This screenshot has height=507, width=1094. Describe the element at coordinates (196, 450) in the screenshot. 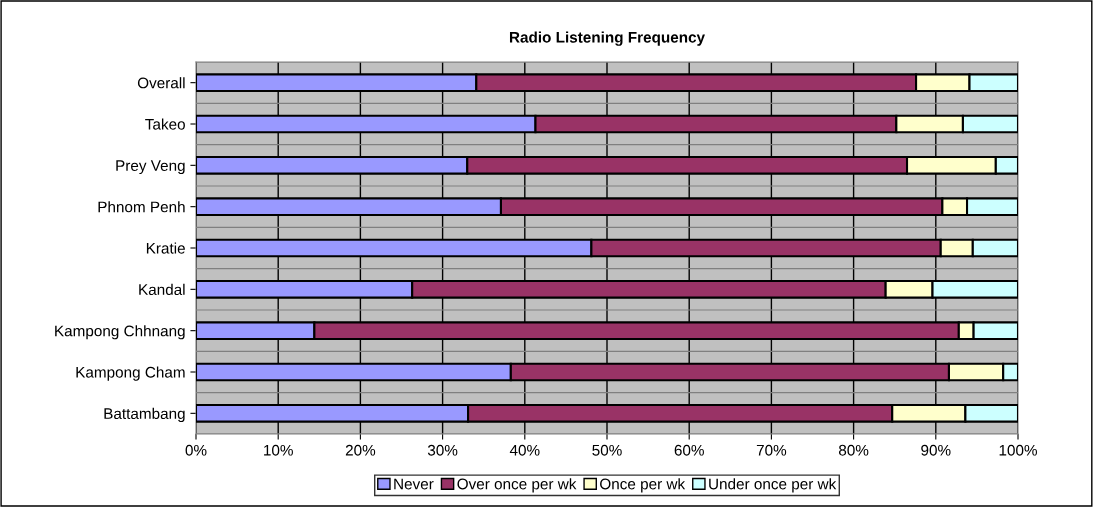

I see `x-tick-label: 0%` at that location.